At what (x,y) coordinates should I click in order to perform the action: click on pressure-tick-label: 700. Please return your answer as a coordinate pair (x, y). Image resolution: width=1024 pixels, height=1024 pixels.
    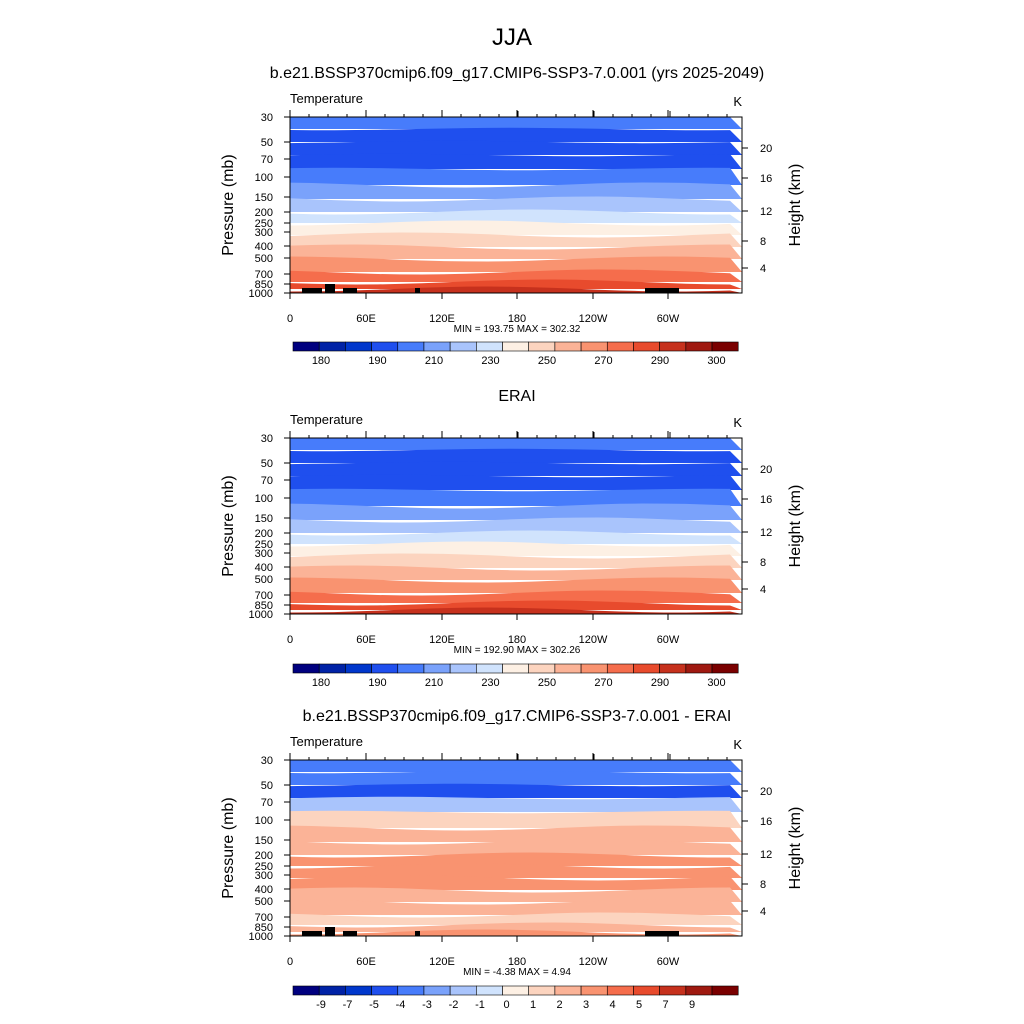
    Looking at the image, I should click on (264, 918).